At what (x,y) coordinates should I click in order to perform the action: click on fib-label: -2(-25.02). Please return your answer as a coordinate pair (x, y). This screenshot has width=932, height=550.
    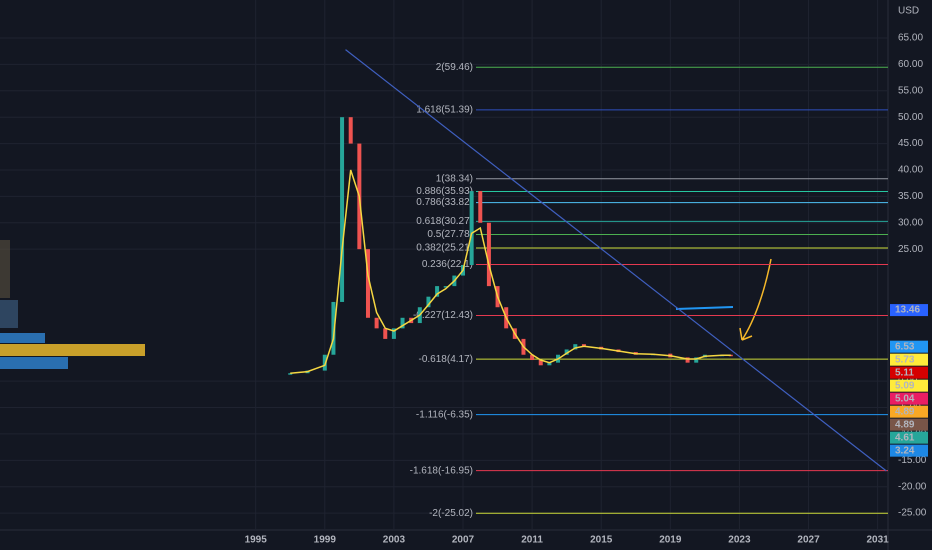
    Looking at the image, I should click on (451, 513).